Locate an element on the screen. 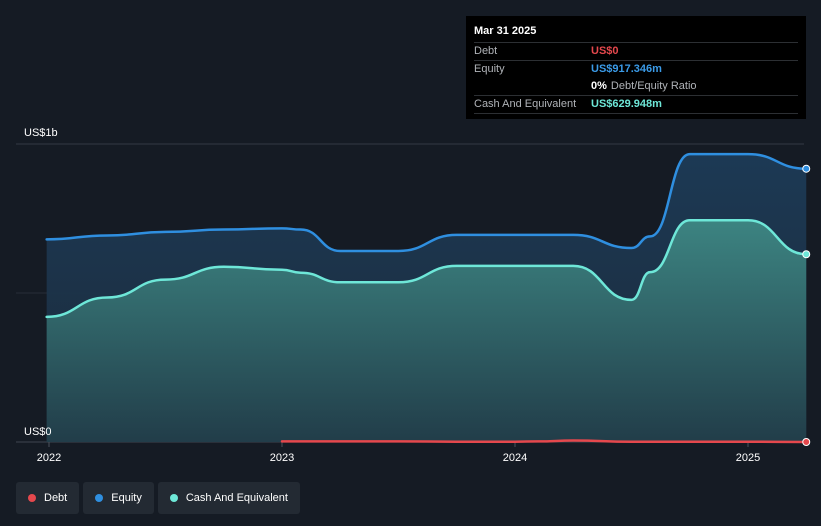  legend-dot-cash is located at coordinates (173, 498).